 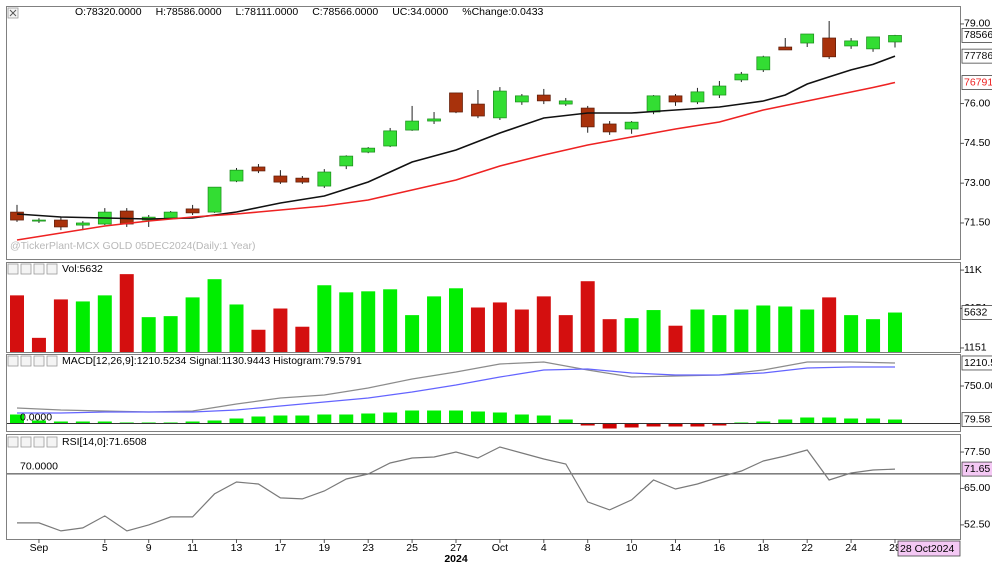 I want to click on y-tick-label: 11K, so click(x=973, y=270).